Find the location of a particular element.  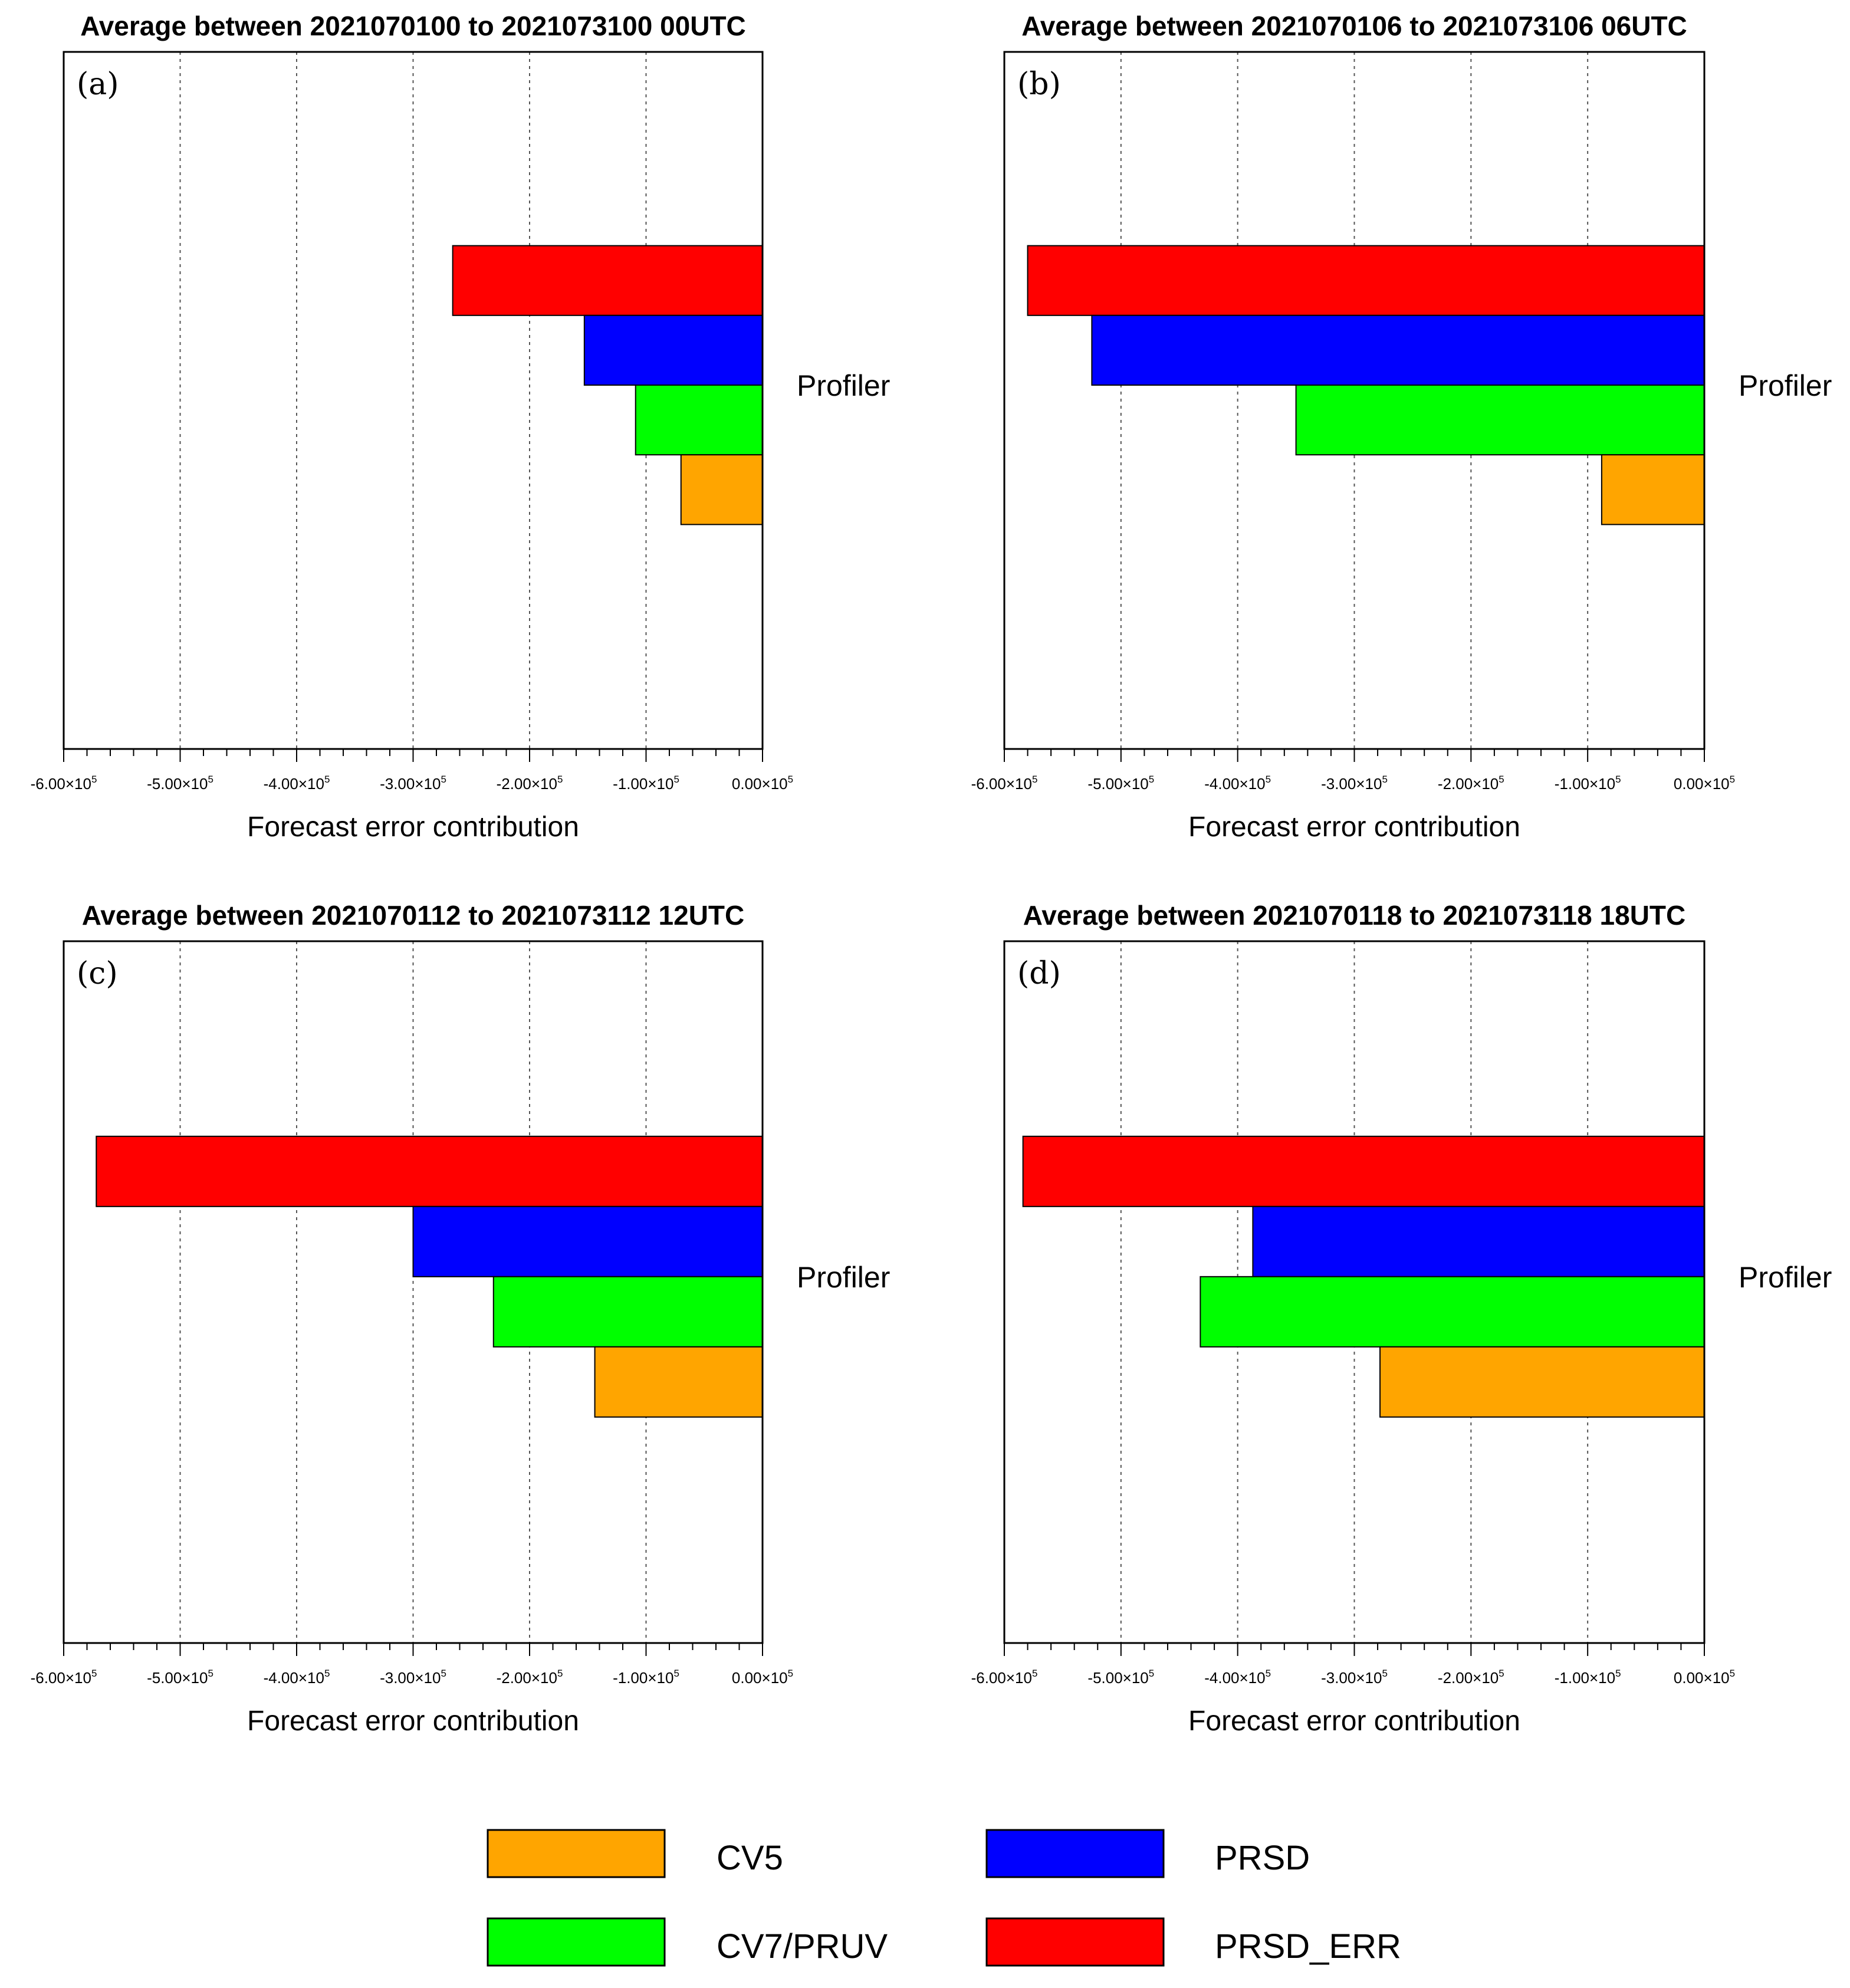

legend-label: CV5 is located at coordinates (750, 1858).